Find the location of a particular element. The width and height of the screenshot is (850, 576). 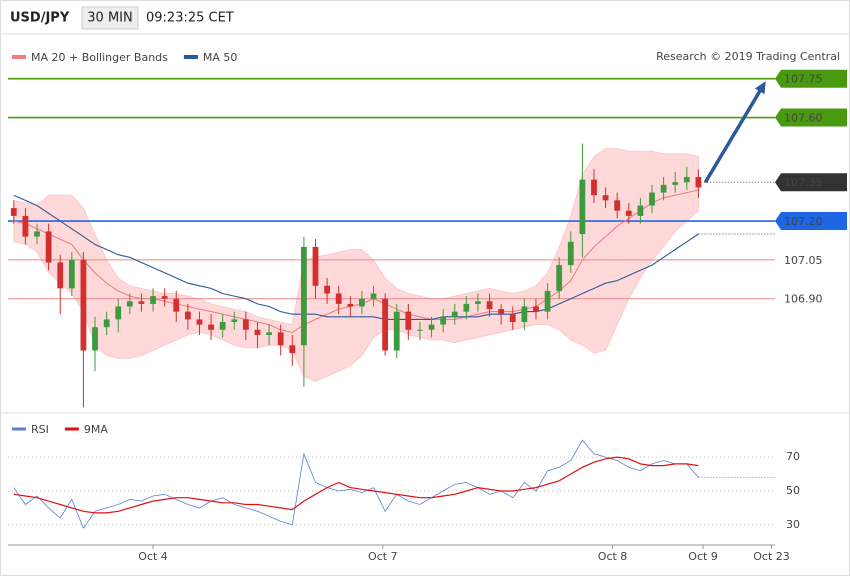

level-label: 107.60 is located at coordinates (803, 118).